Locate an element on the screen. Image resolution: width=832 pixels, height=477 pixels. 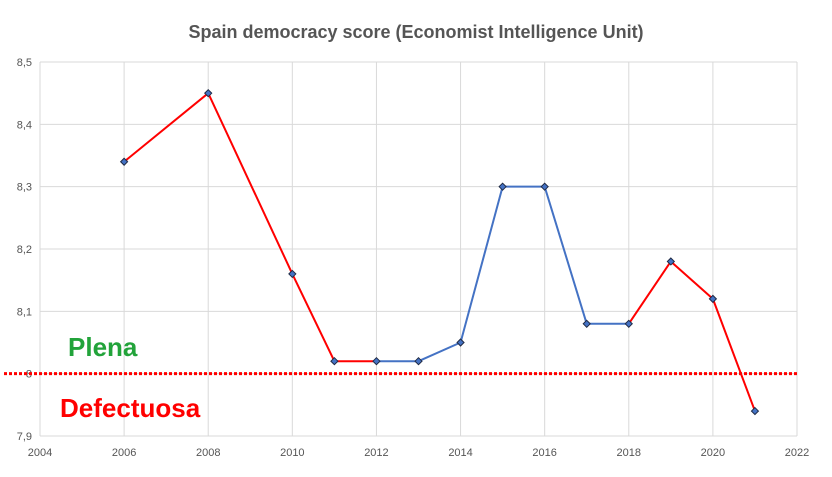
y-tick-label: 7,9 is located at coordinates (24, 437).